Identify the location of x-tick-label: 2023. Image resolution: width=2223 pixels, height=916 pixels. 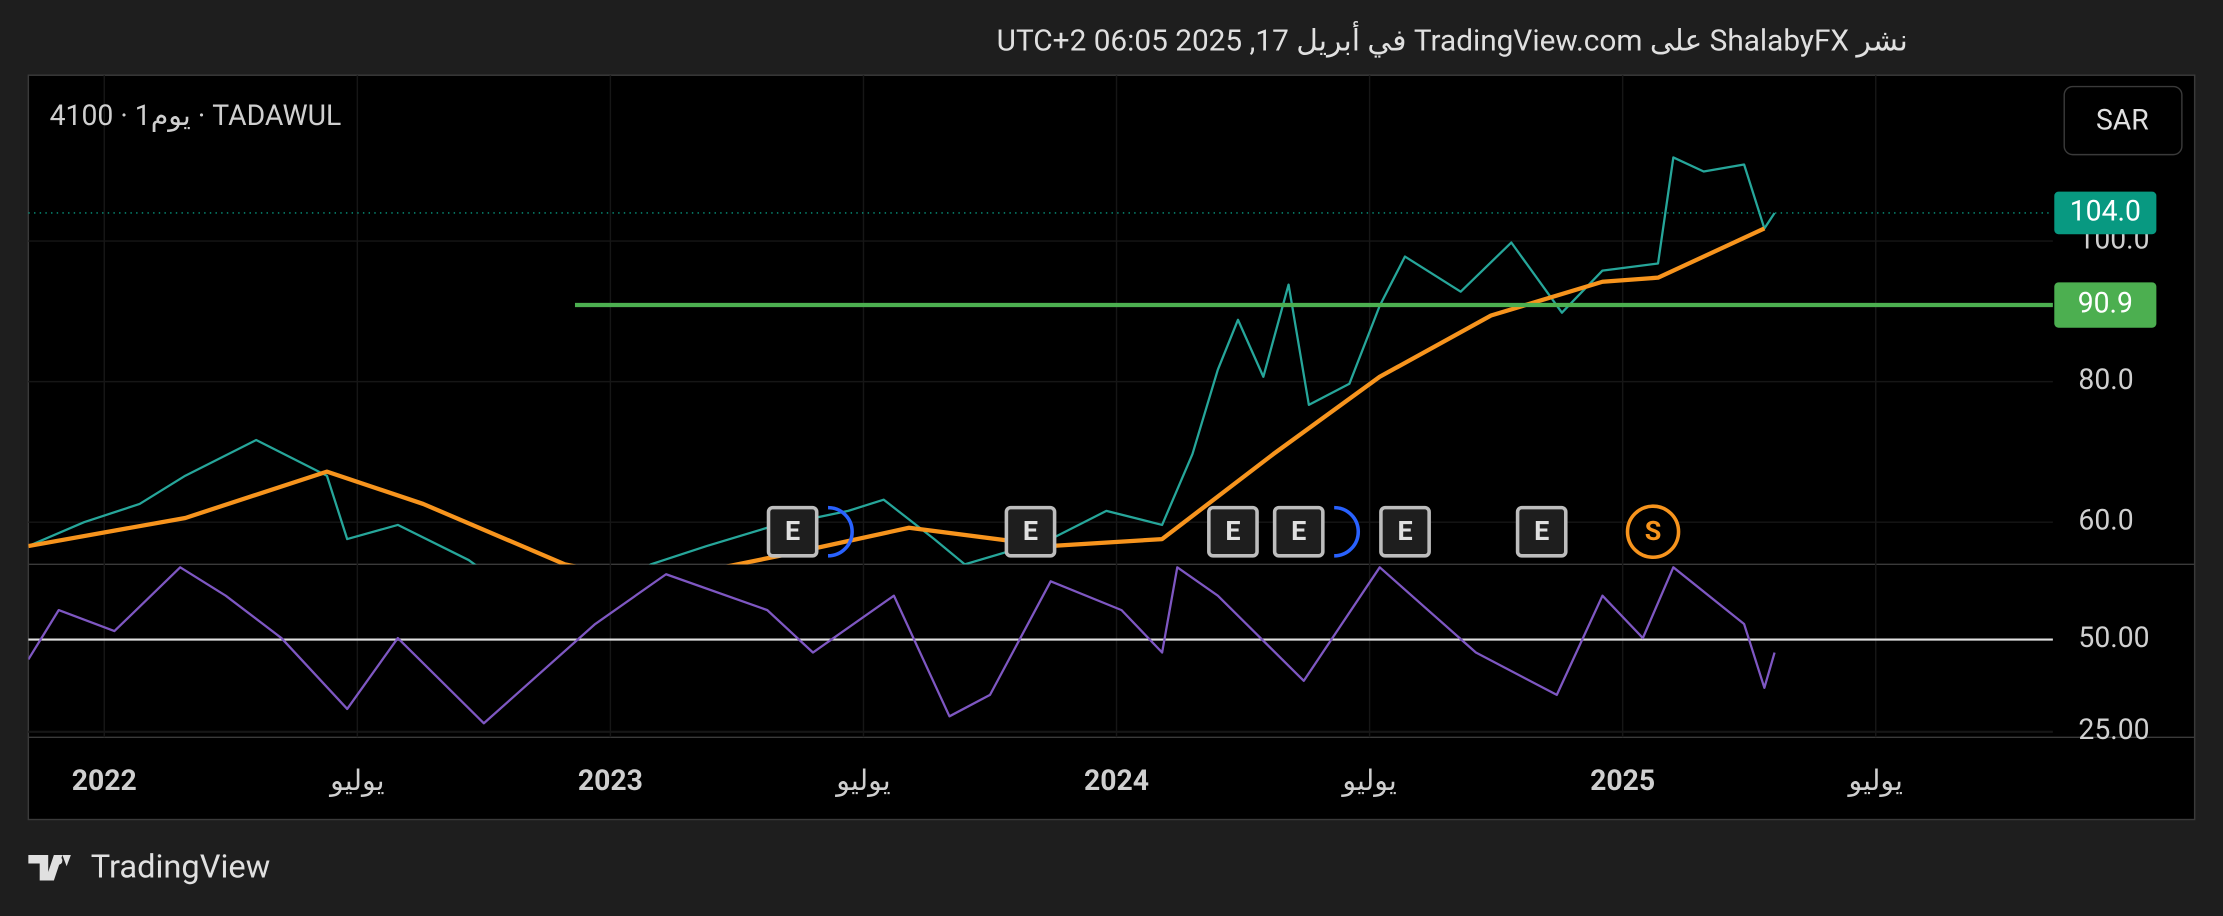
(610, 780).